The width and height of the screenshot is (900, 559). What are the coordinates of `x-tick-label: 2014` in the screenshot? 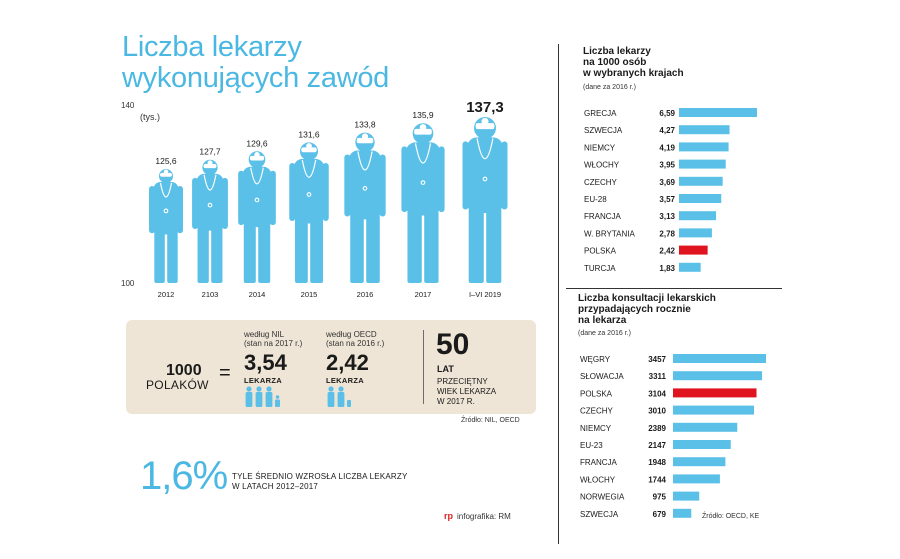 It's located at (257, 294).